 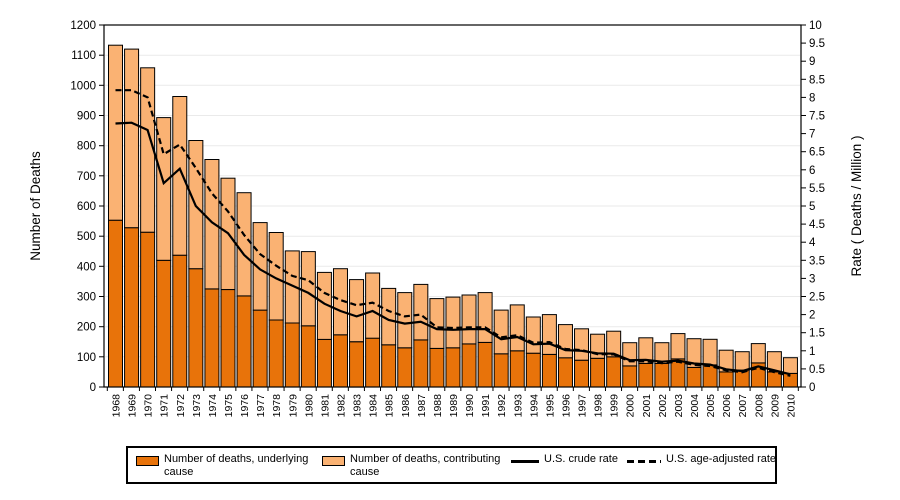 What do you see at coordinates (229, 406) in the screenshot?
I see `year-label: 1975` at bounding box center [229, 406].